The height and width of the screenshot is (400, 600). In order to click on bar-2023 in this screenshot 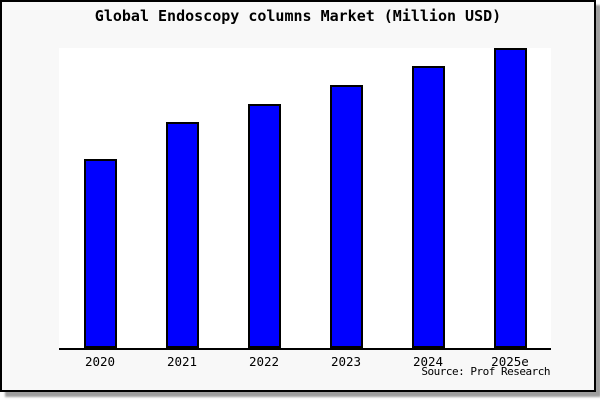, I will do `click(346, 216)`.